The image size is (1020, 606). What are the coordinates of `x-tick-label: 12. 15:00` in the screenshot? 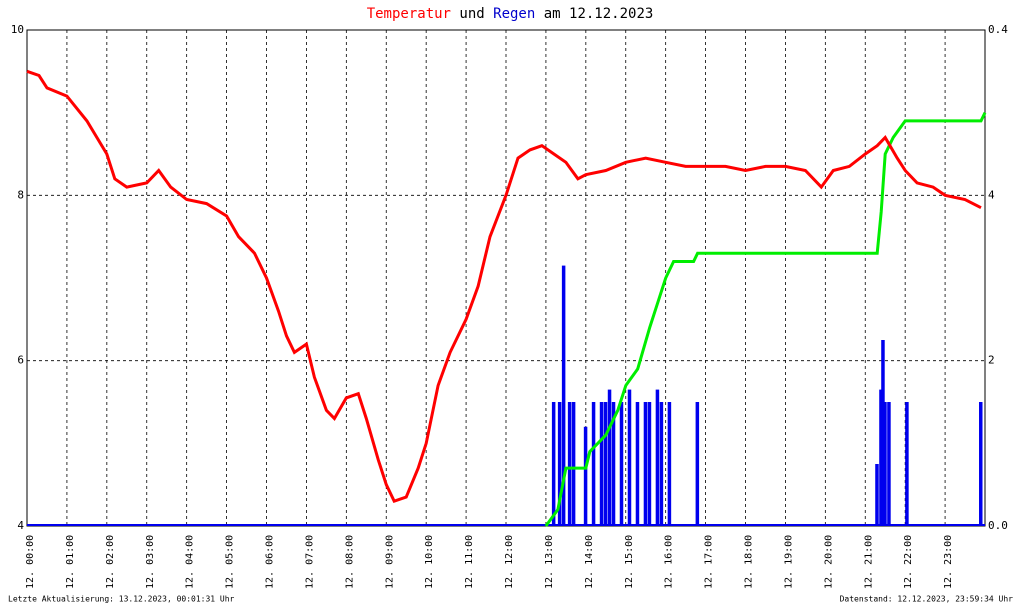 It's located at (629, 562).